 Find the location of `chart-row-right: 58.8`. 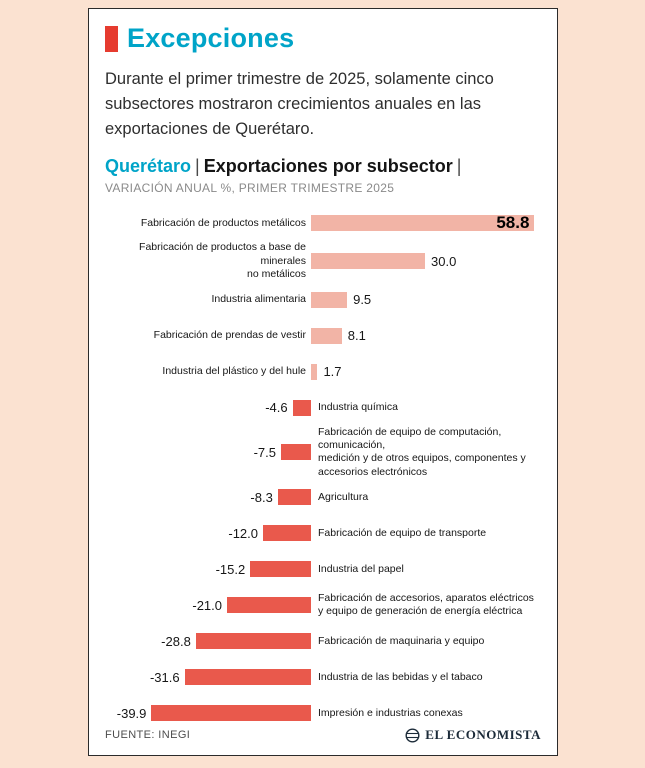

chart-row-right: 58.8 is located at coordinates (426, 223).